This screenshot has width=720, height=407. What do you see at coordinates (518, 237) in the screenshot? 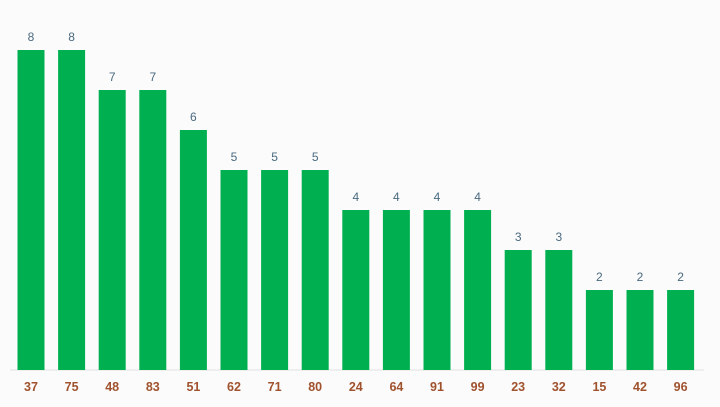
I see `value-label-23: 3` at bounding box center [518, 237].